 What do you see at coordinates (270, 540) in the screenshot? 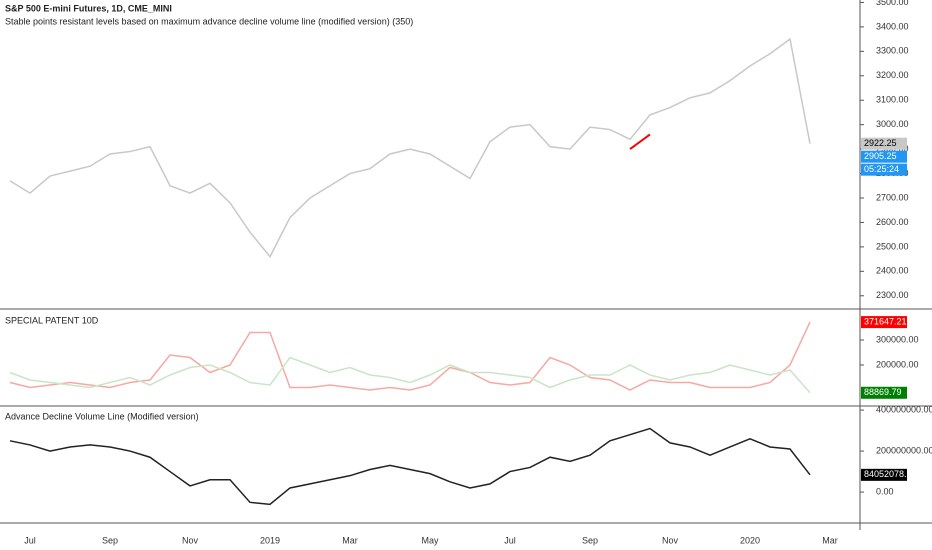
I see `x-tick-label: 2019` at bounding box center [270, 540].